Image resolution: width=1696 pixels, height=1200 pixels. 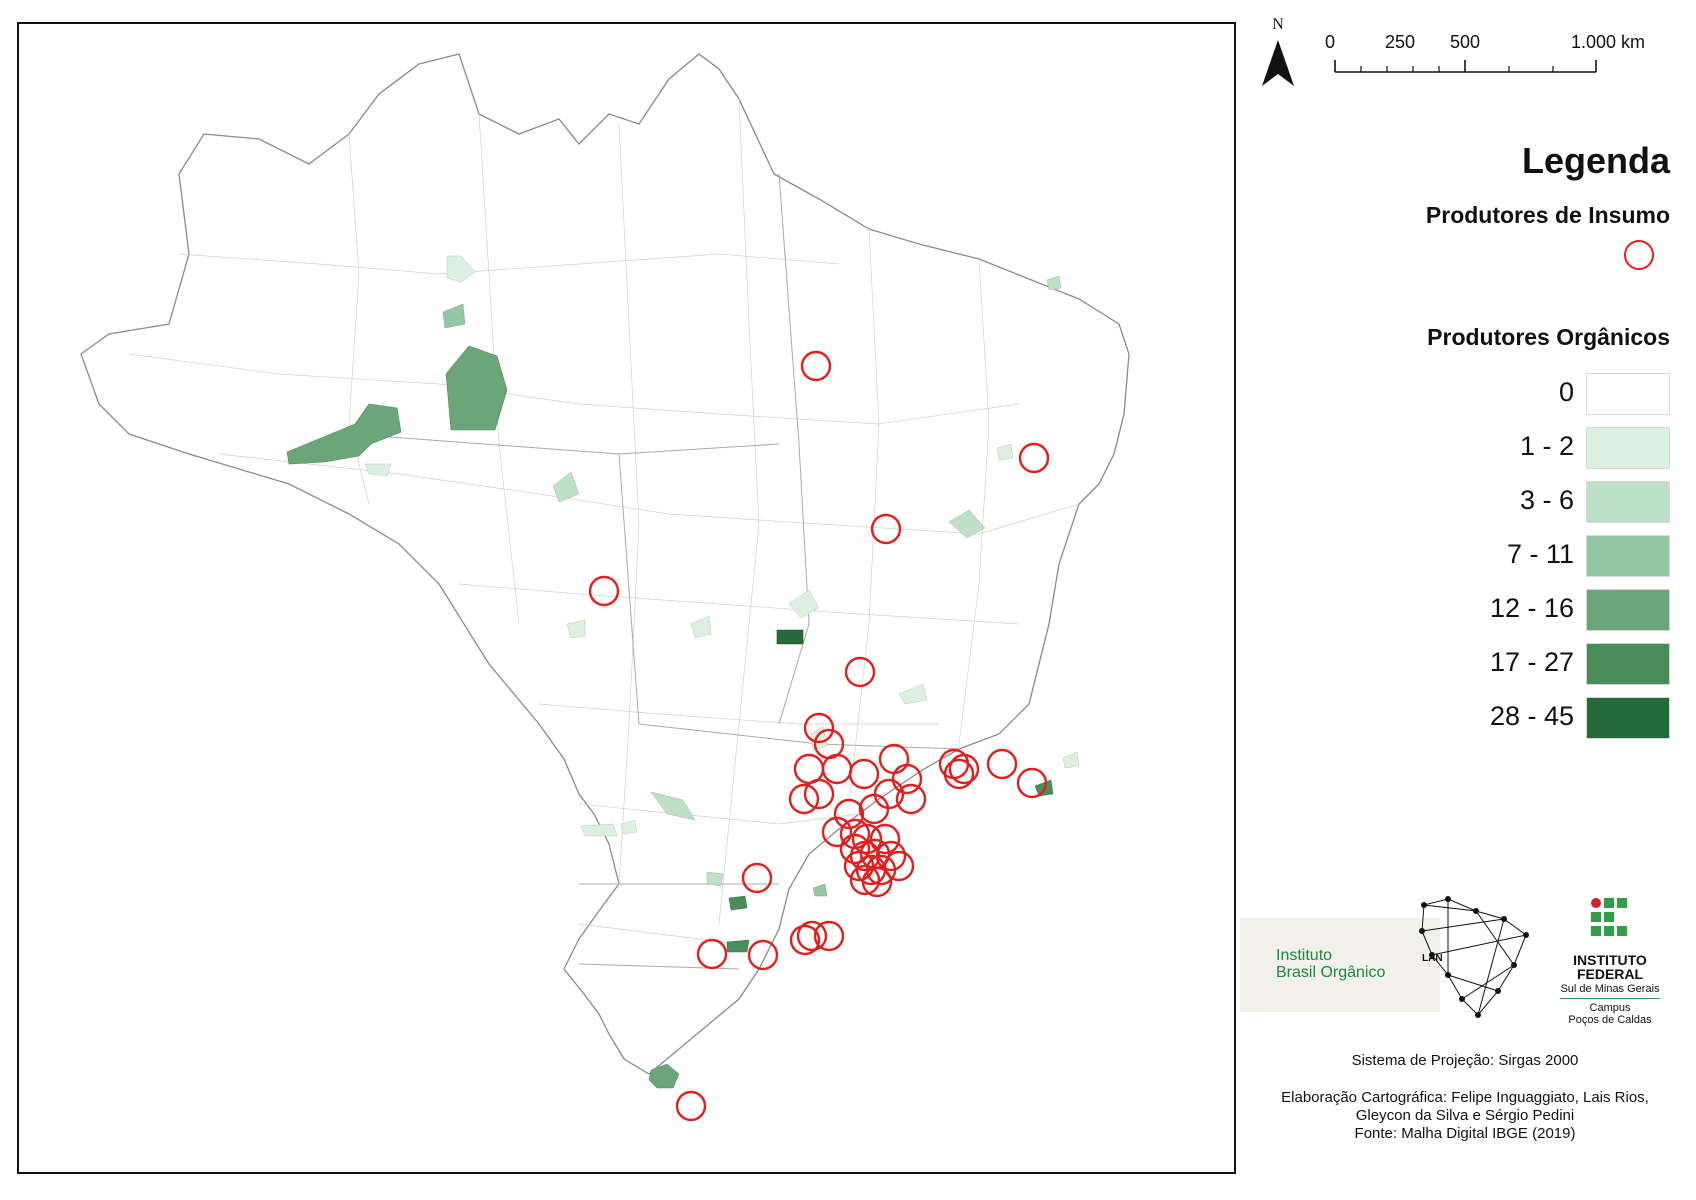 What do you see at coordinates (1608, 42) in the screenshot?
I see `scale-label-1000: 1.000 km` at bounding box center [1608, 42].